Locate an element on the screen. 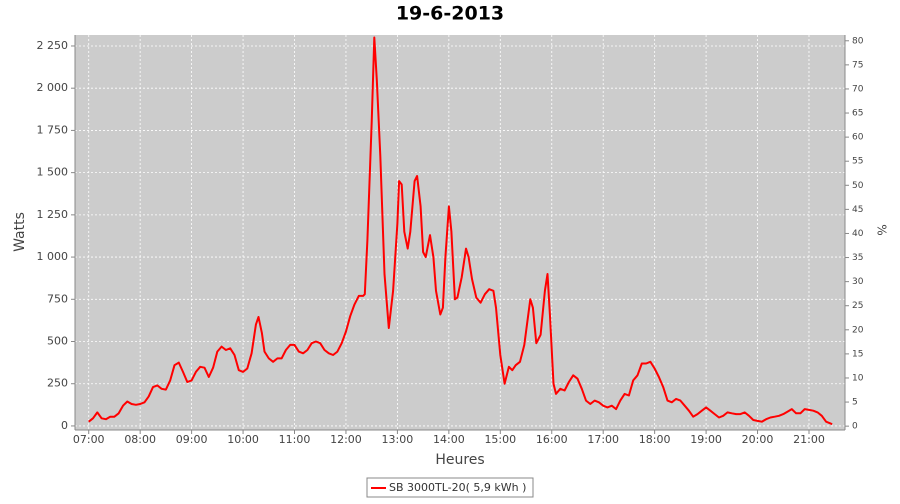 The width and height of the screenshot is (900, 504). chart-title: 19-6-2013 is located at coordinates (450, 14).